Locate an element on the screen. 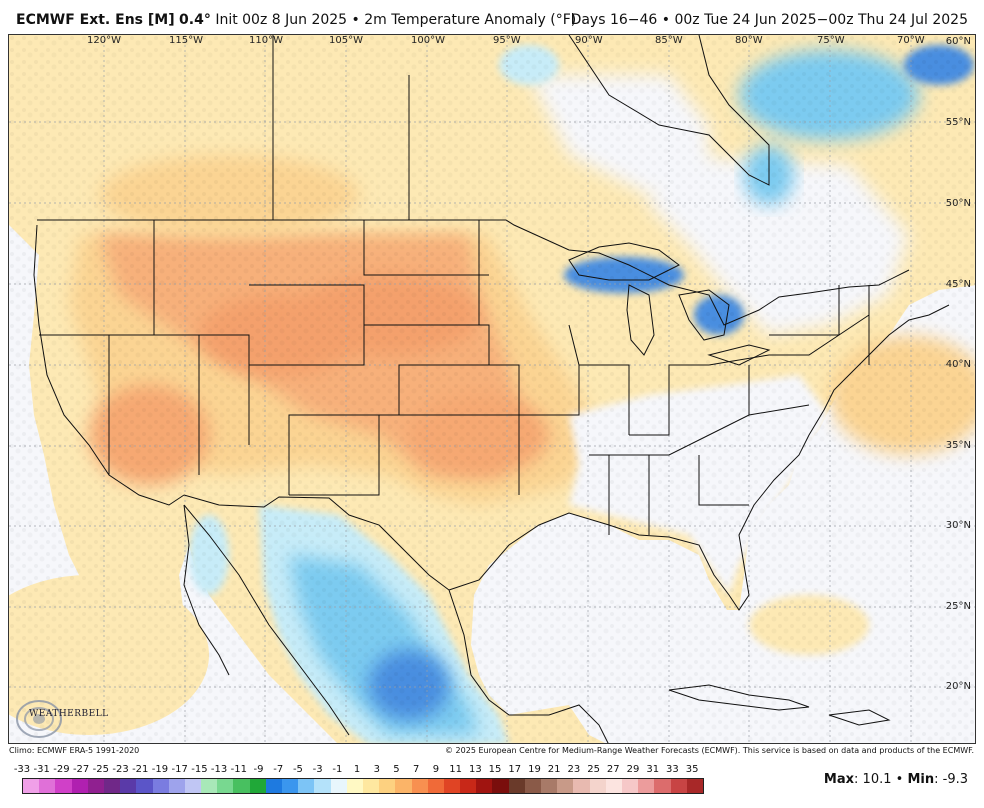 The width and height of the screenshot is (984, 808). scale-label: -15 is located at coordinates (199, 769).